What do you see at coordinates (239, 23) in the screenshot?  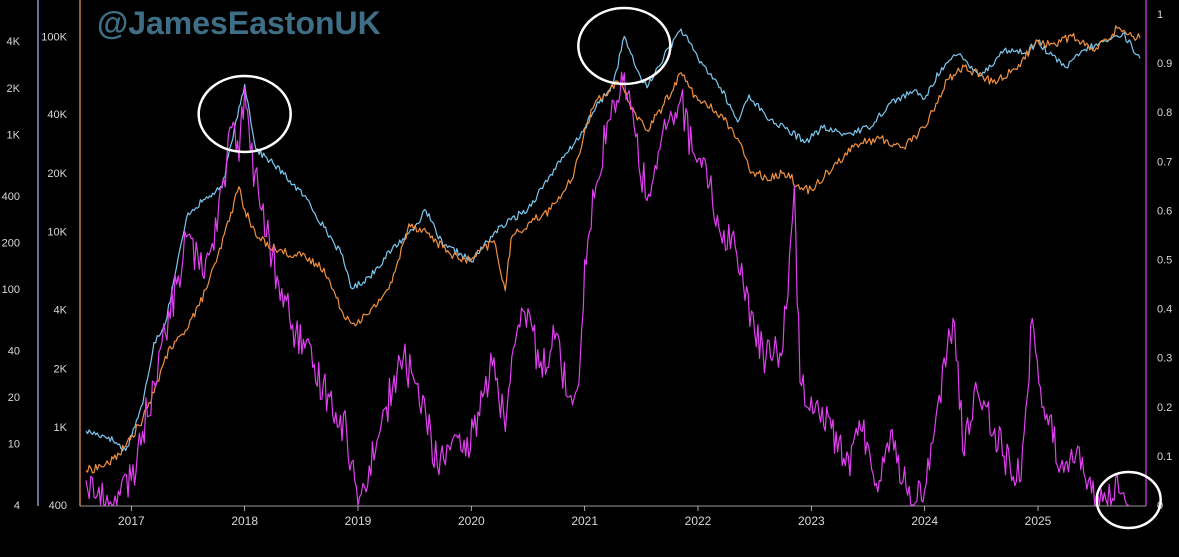 I see `watermark: @JamesEastonUK` at bounding box center [239, 23].